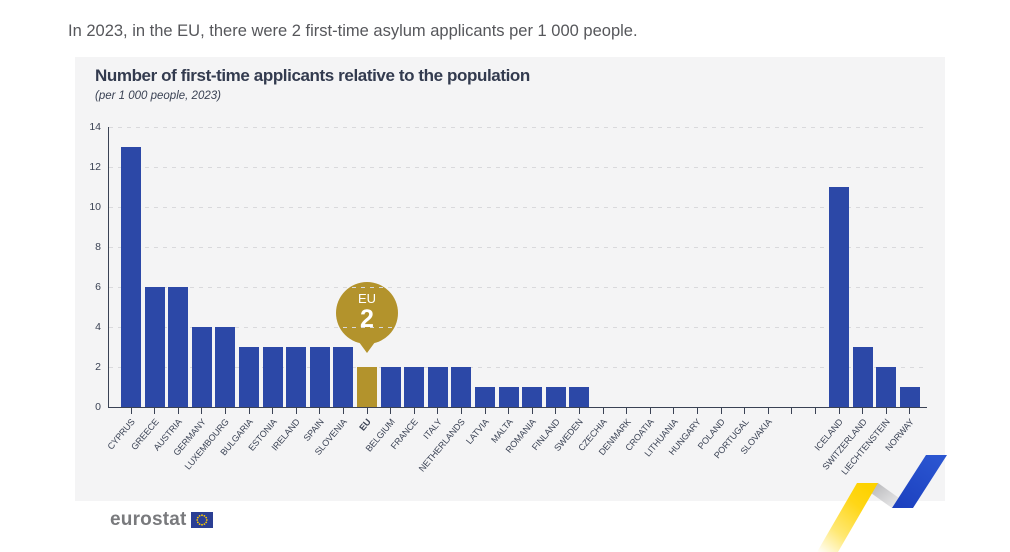 This screenshot has width=1010, height=552. I want to click on bar-italy, so click(437, 387).